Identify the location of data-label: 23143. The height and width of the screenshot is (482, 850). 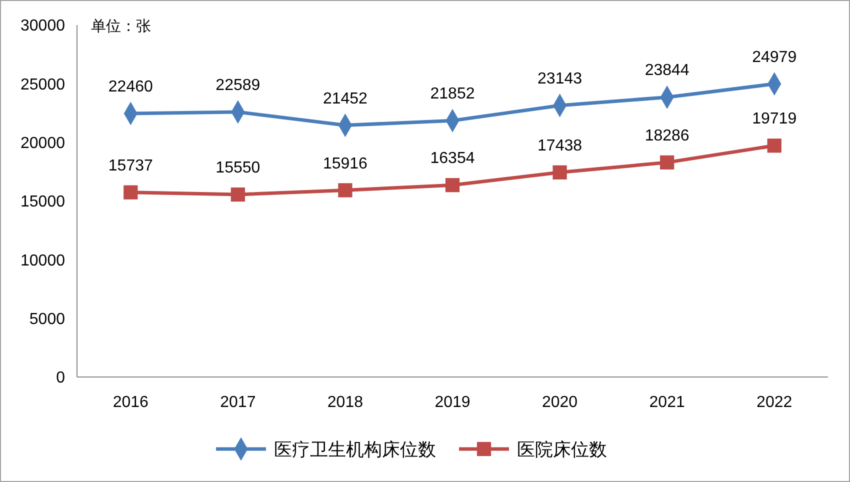
(560, 79).